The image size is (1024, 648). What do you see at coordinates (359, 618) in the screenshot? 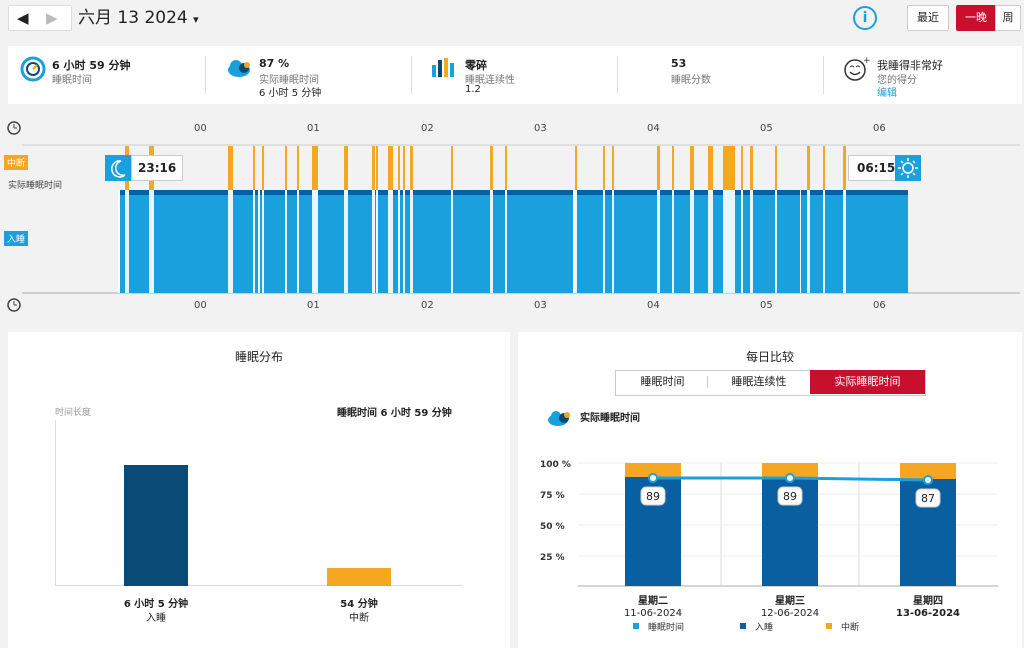
I see `interrupt-name: 中断` at bounding box center [359, 618].